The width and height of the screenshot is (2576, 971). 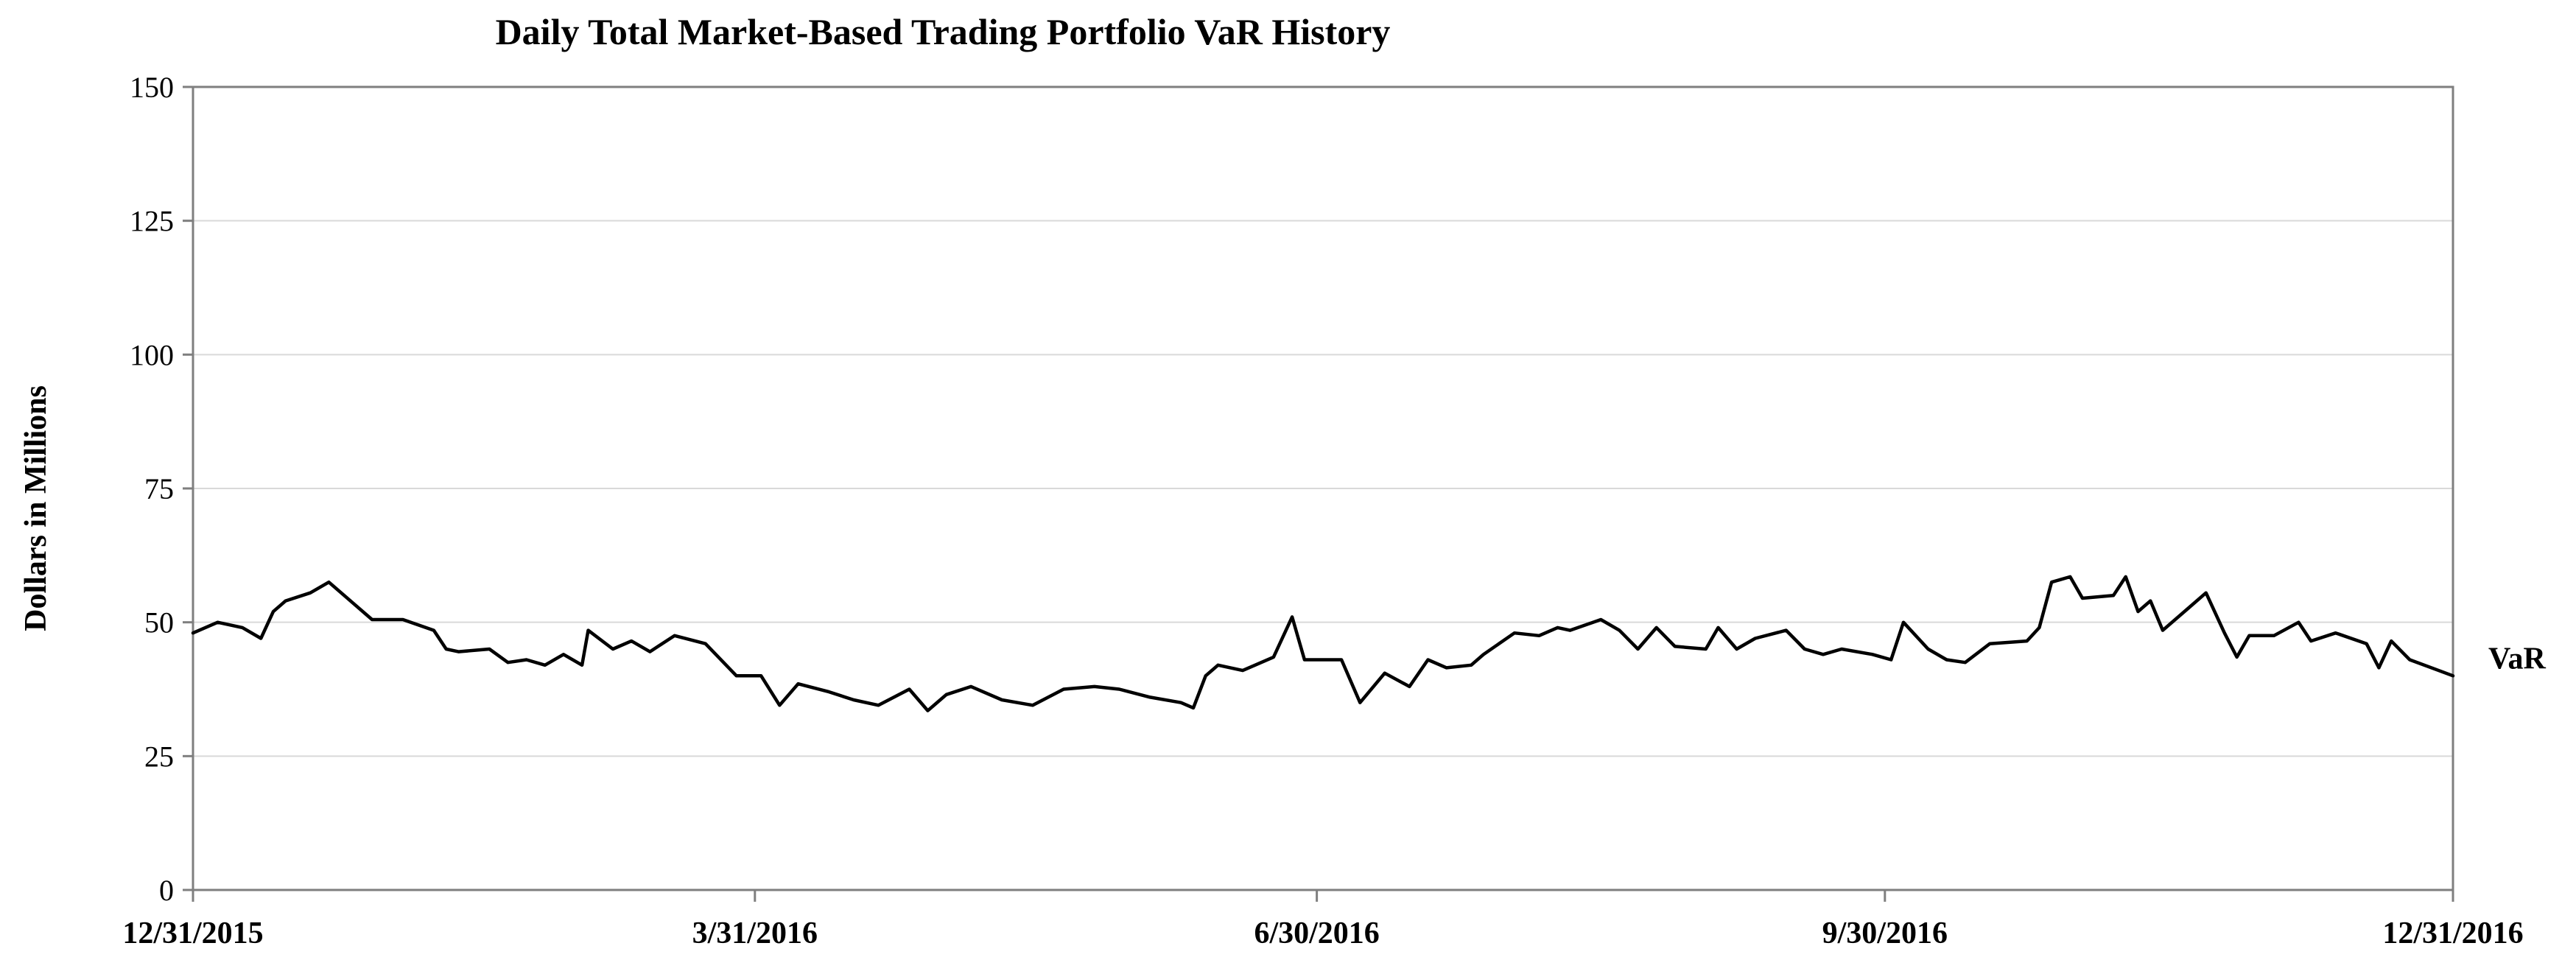 I want to click on y-tick-label: 125, so click(x=152, y=221).